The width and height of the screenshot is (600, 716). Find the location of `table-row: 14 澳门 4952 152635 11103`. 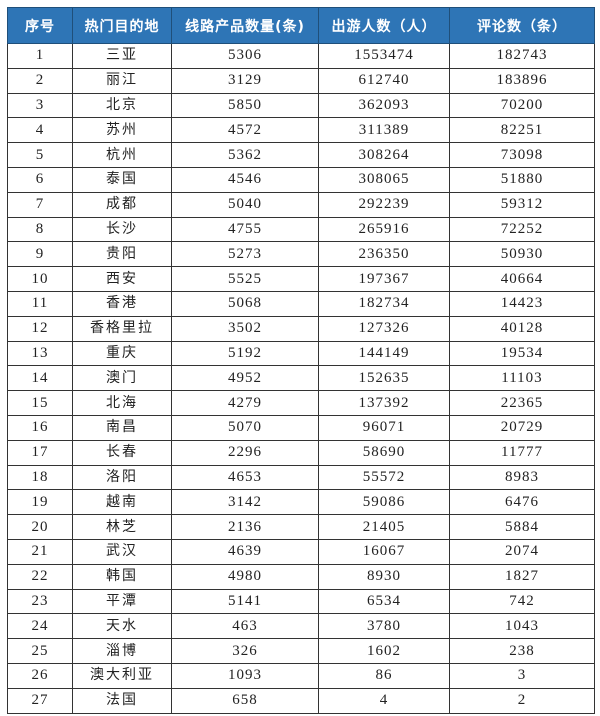

table-row: 14 澳门 4952 152635 11103 is located at coordinates (301, 378).